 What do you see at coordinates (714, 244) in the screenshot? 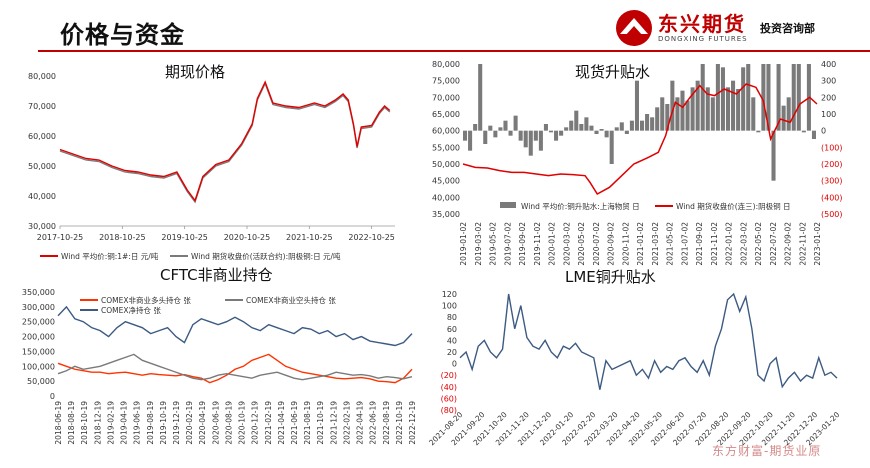
I see `x-tick-label: 2021-11-02` at bounding box center [714, 244].